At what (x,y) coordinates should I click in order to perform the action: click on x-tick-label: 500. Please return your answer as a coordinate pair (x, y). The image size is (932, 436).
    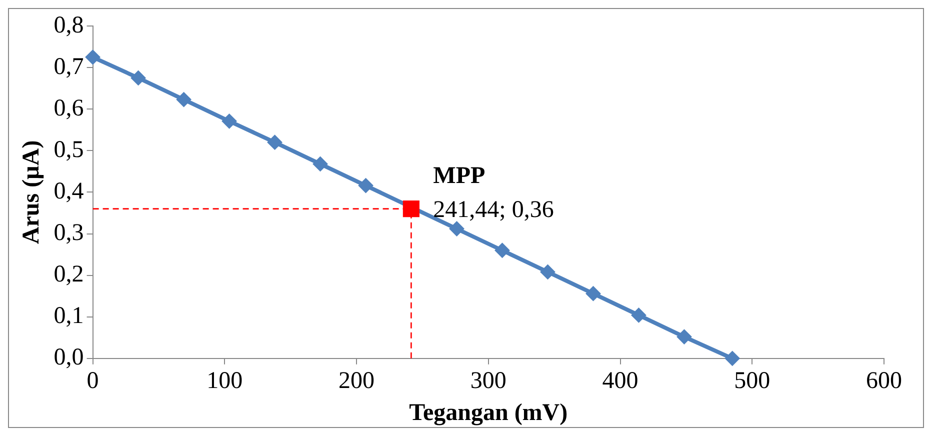
    Looking at the image, I should click on (752, 381).